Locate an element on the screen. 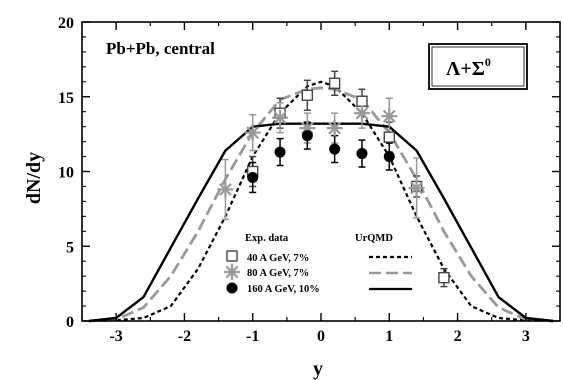  legend-symbols is located at coordinates (232, 272).